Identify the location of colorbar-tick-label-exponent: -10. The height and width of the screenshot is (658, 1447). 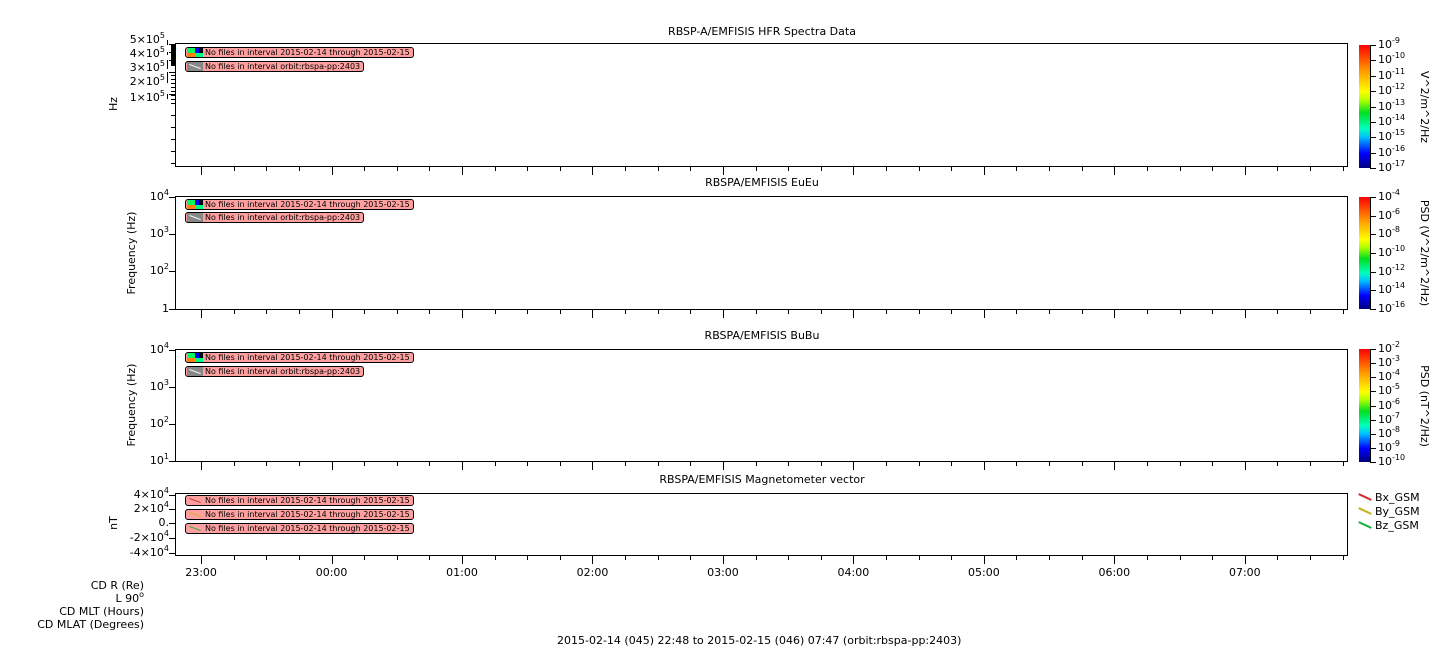
(1399, 248).